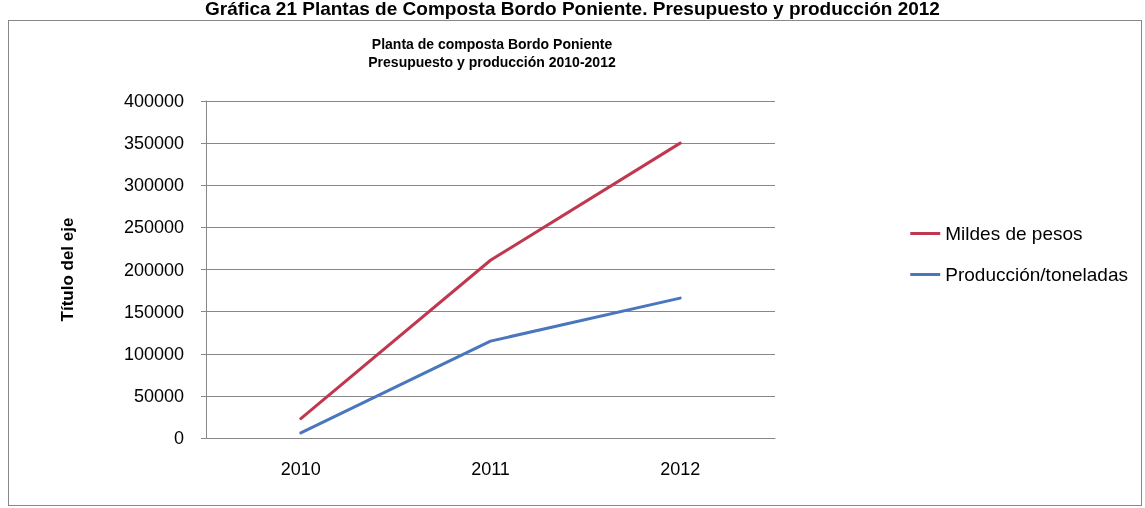 Image resolution: width=1145 pixels, height=508 pixels. I want to click on y-tick-label: 350000, so click(153, 143).